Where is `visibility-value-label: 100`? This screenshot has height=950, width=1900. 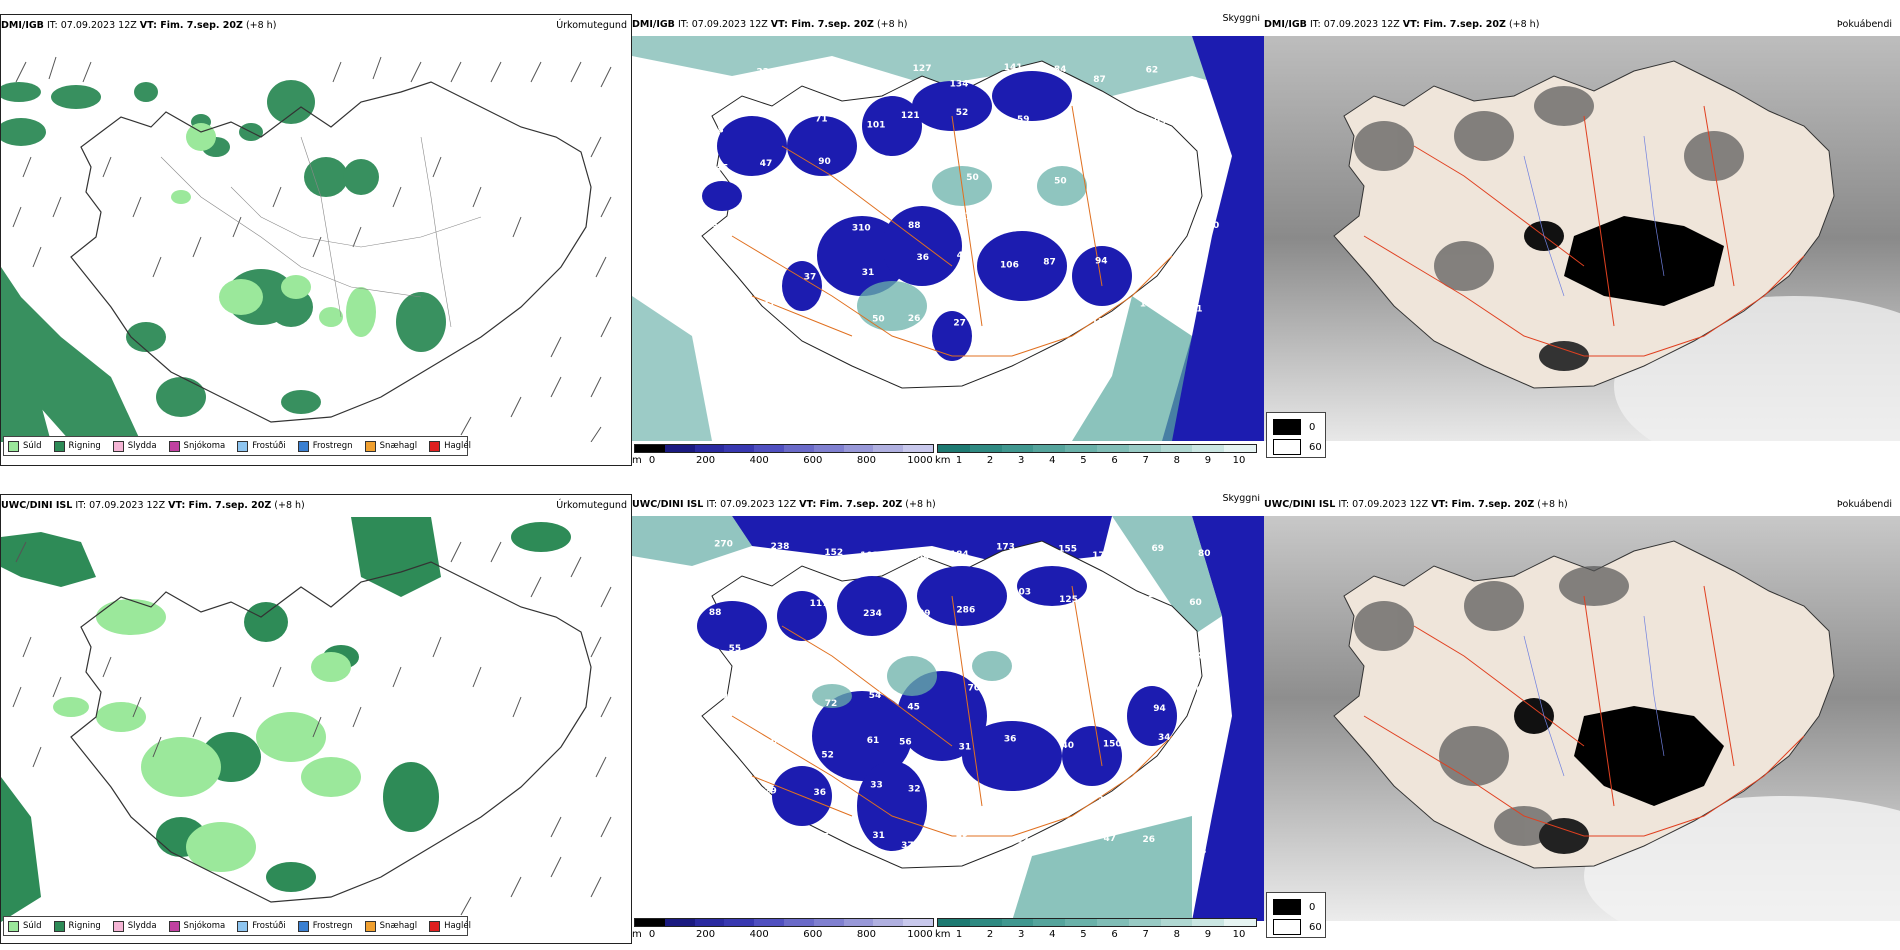 visibility-value-label: 100 is located at coordinates (865, 176).